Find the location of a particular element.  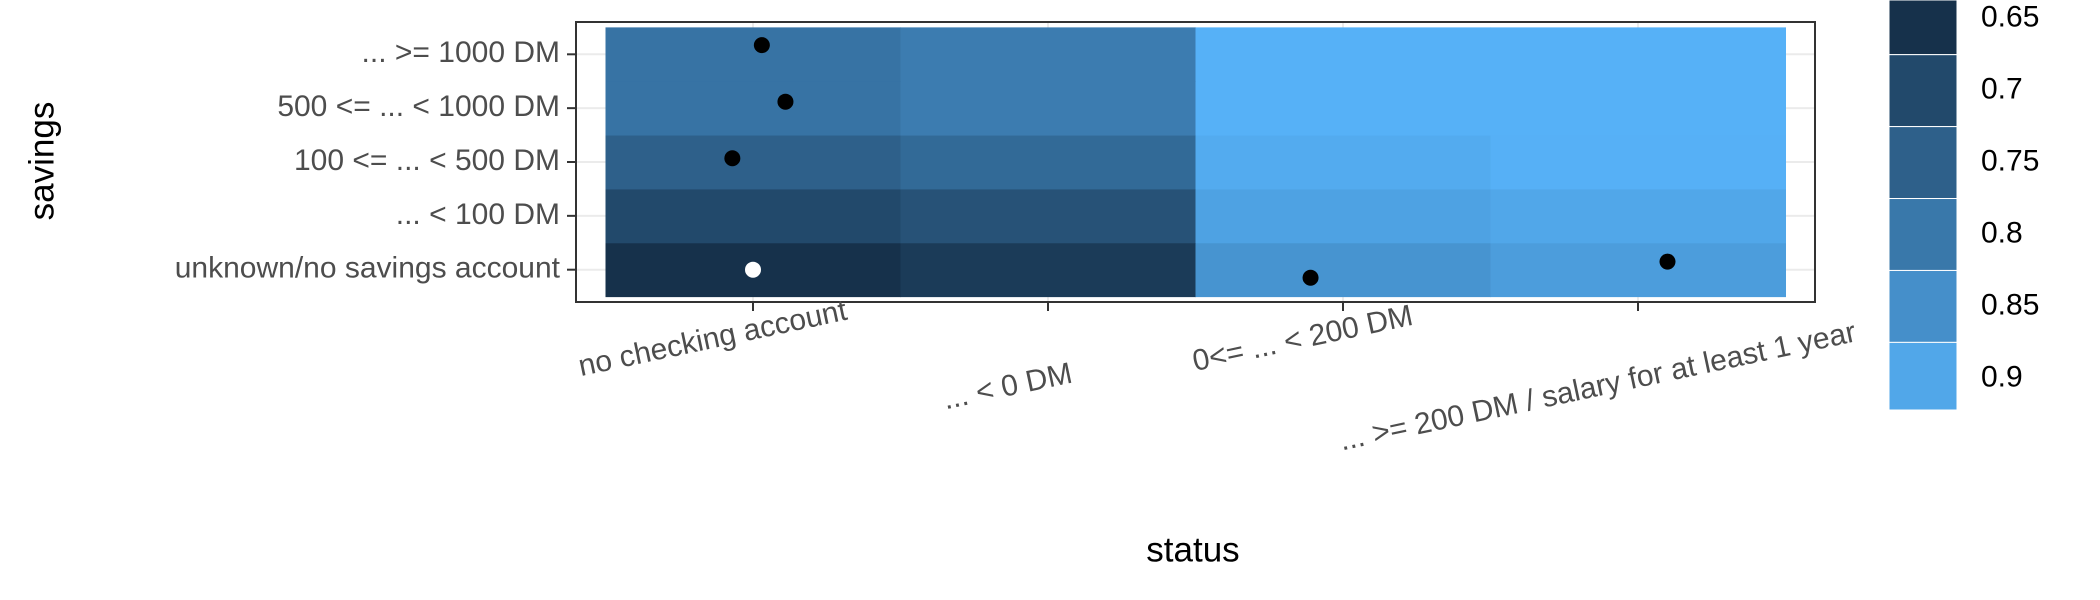

y-tick-label: ... >= 1000 DM is located at coordinates (461, 52).